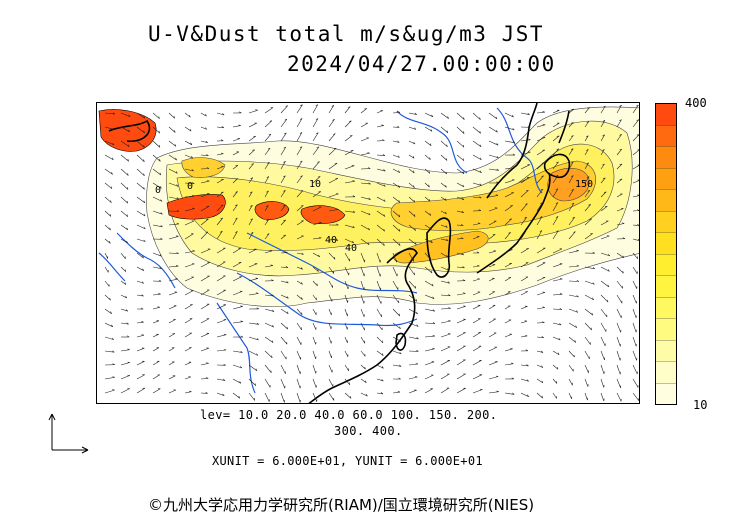 This screenshot has height=532, width=752. What do you see at coordinates (700, 405) in the screenshot?
I see `colorbar-min-label: 10` at bounding box center [700, 405].